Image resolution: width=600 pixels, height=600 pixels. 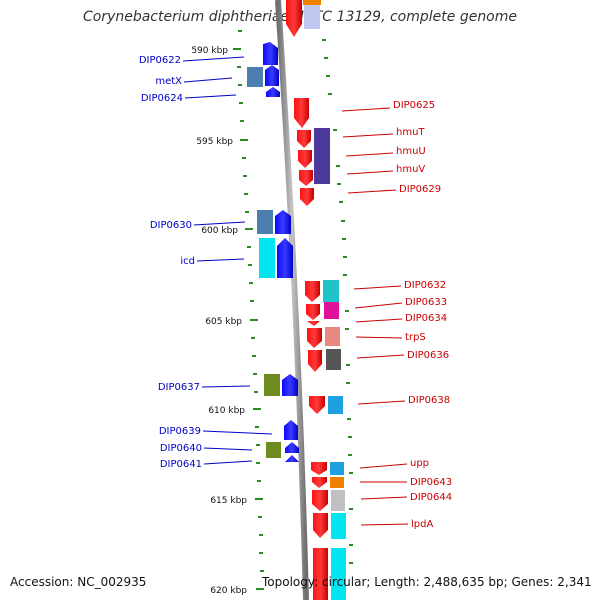 What do you see at coordinates (181, 464) in the screenshot?
I see `gene-label-DIP0641: DIP0641` at bounding box center [181, 464].